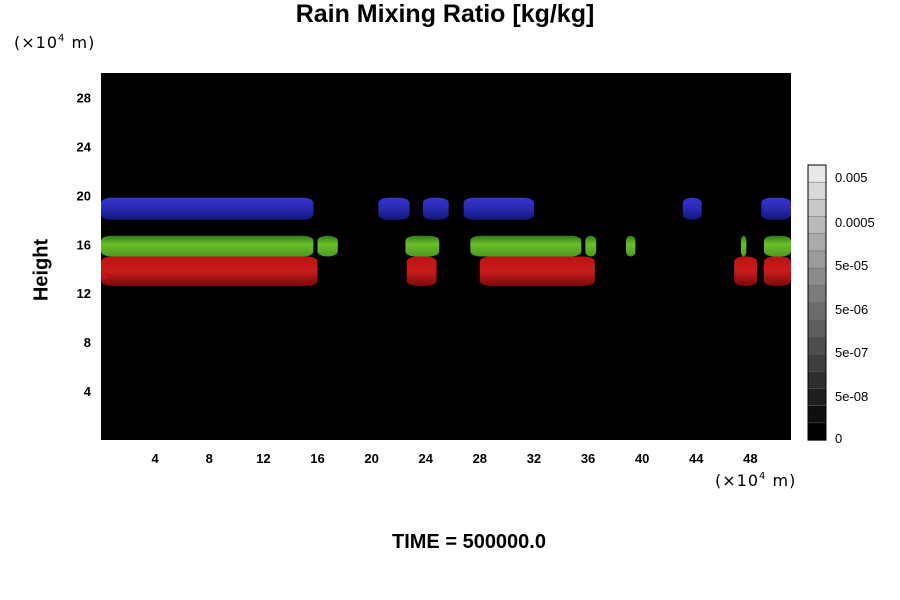  I want to click on y-tick-label: 16, so click(84, 244).